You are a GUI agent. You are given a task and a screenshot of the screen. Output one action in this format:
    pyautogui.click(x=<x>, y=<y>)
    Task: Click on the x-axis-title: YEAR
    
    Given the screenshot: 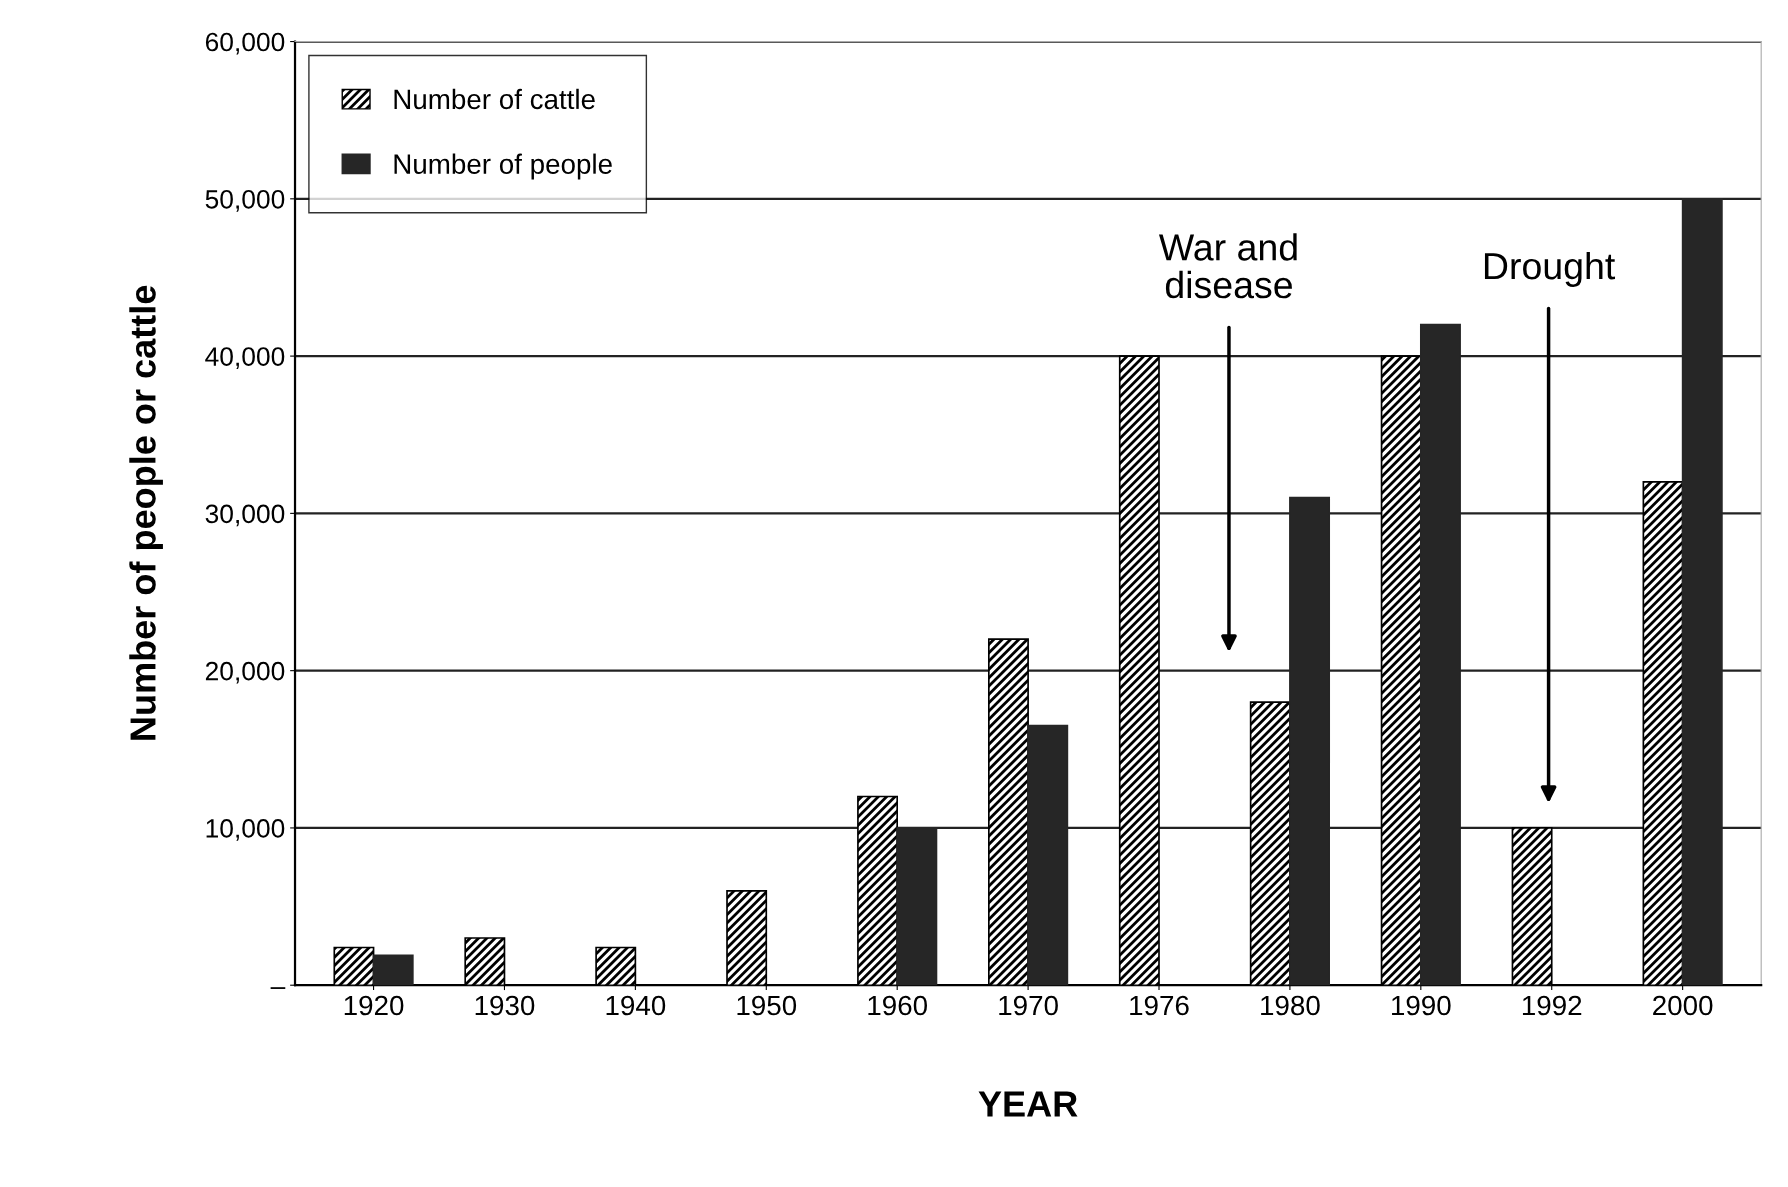 What is the action you would take?
    pyautogui.click(x=1028, y=1104)
    